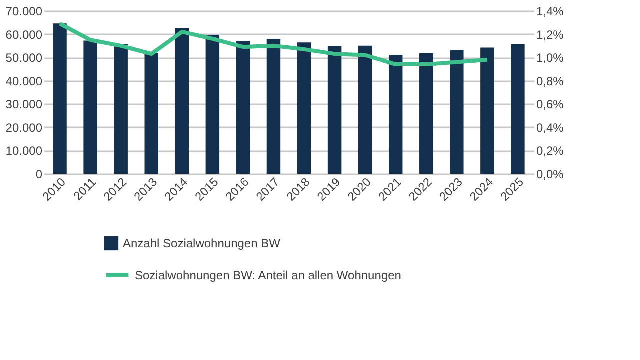 The image size is (640, 360). What do you see at coordinates (24, 151) in the screenshot?
I see `y-tick-label: 10.000` at bounding box center [24, 151].